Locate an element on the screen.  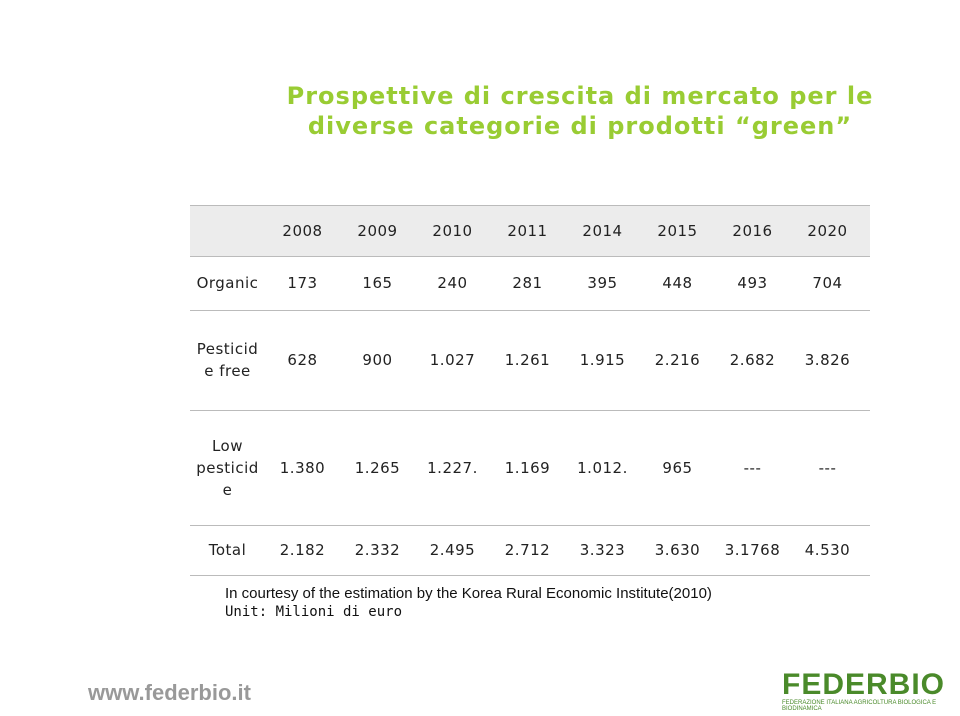
row-label-line: Total is located at coordinates (227, 550).